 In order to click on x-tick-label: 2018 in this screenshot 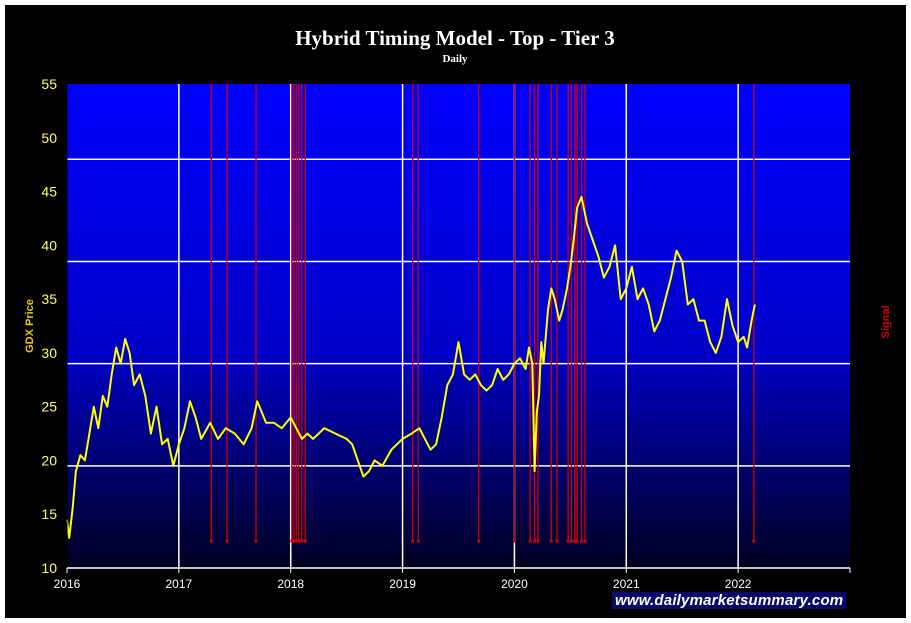, I will do `click(290, 584)`.